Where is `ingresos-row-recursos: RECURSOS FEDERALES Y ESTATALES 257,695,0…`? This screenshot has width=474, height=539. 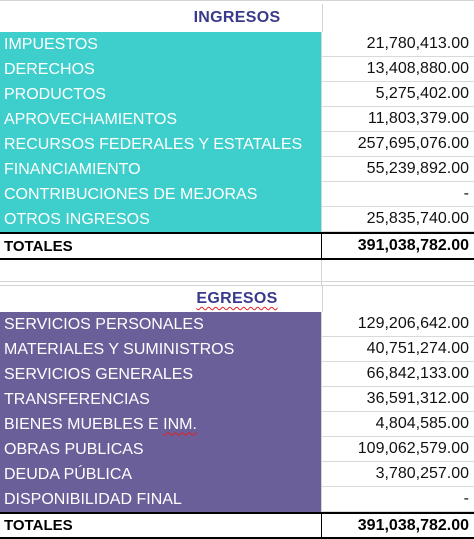 ingresos-row-recursos: RECURSOS FEDERALES Y ESTATALES 257,695,0… is located at coordinates (237, 144).